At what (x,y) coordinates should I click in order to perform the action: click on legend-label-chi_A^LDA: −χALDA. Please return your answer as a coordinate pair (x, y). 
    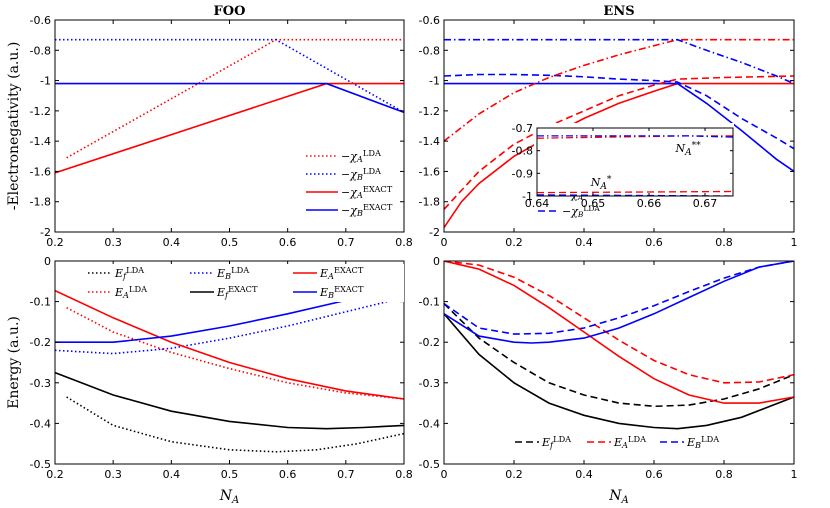
    Looking at the image, I should click on (361, 156).